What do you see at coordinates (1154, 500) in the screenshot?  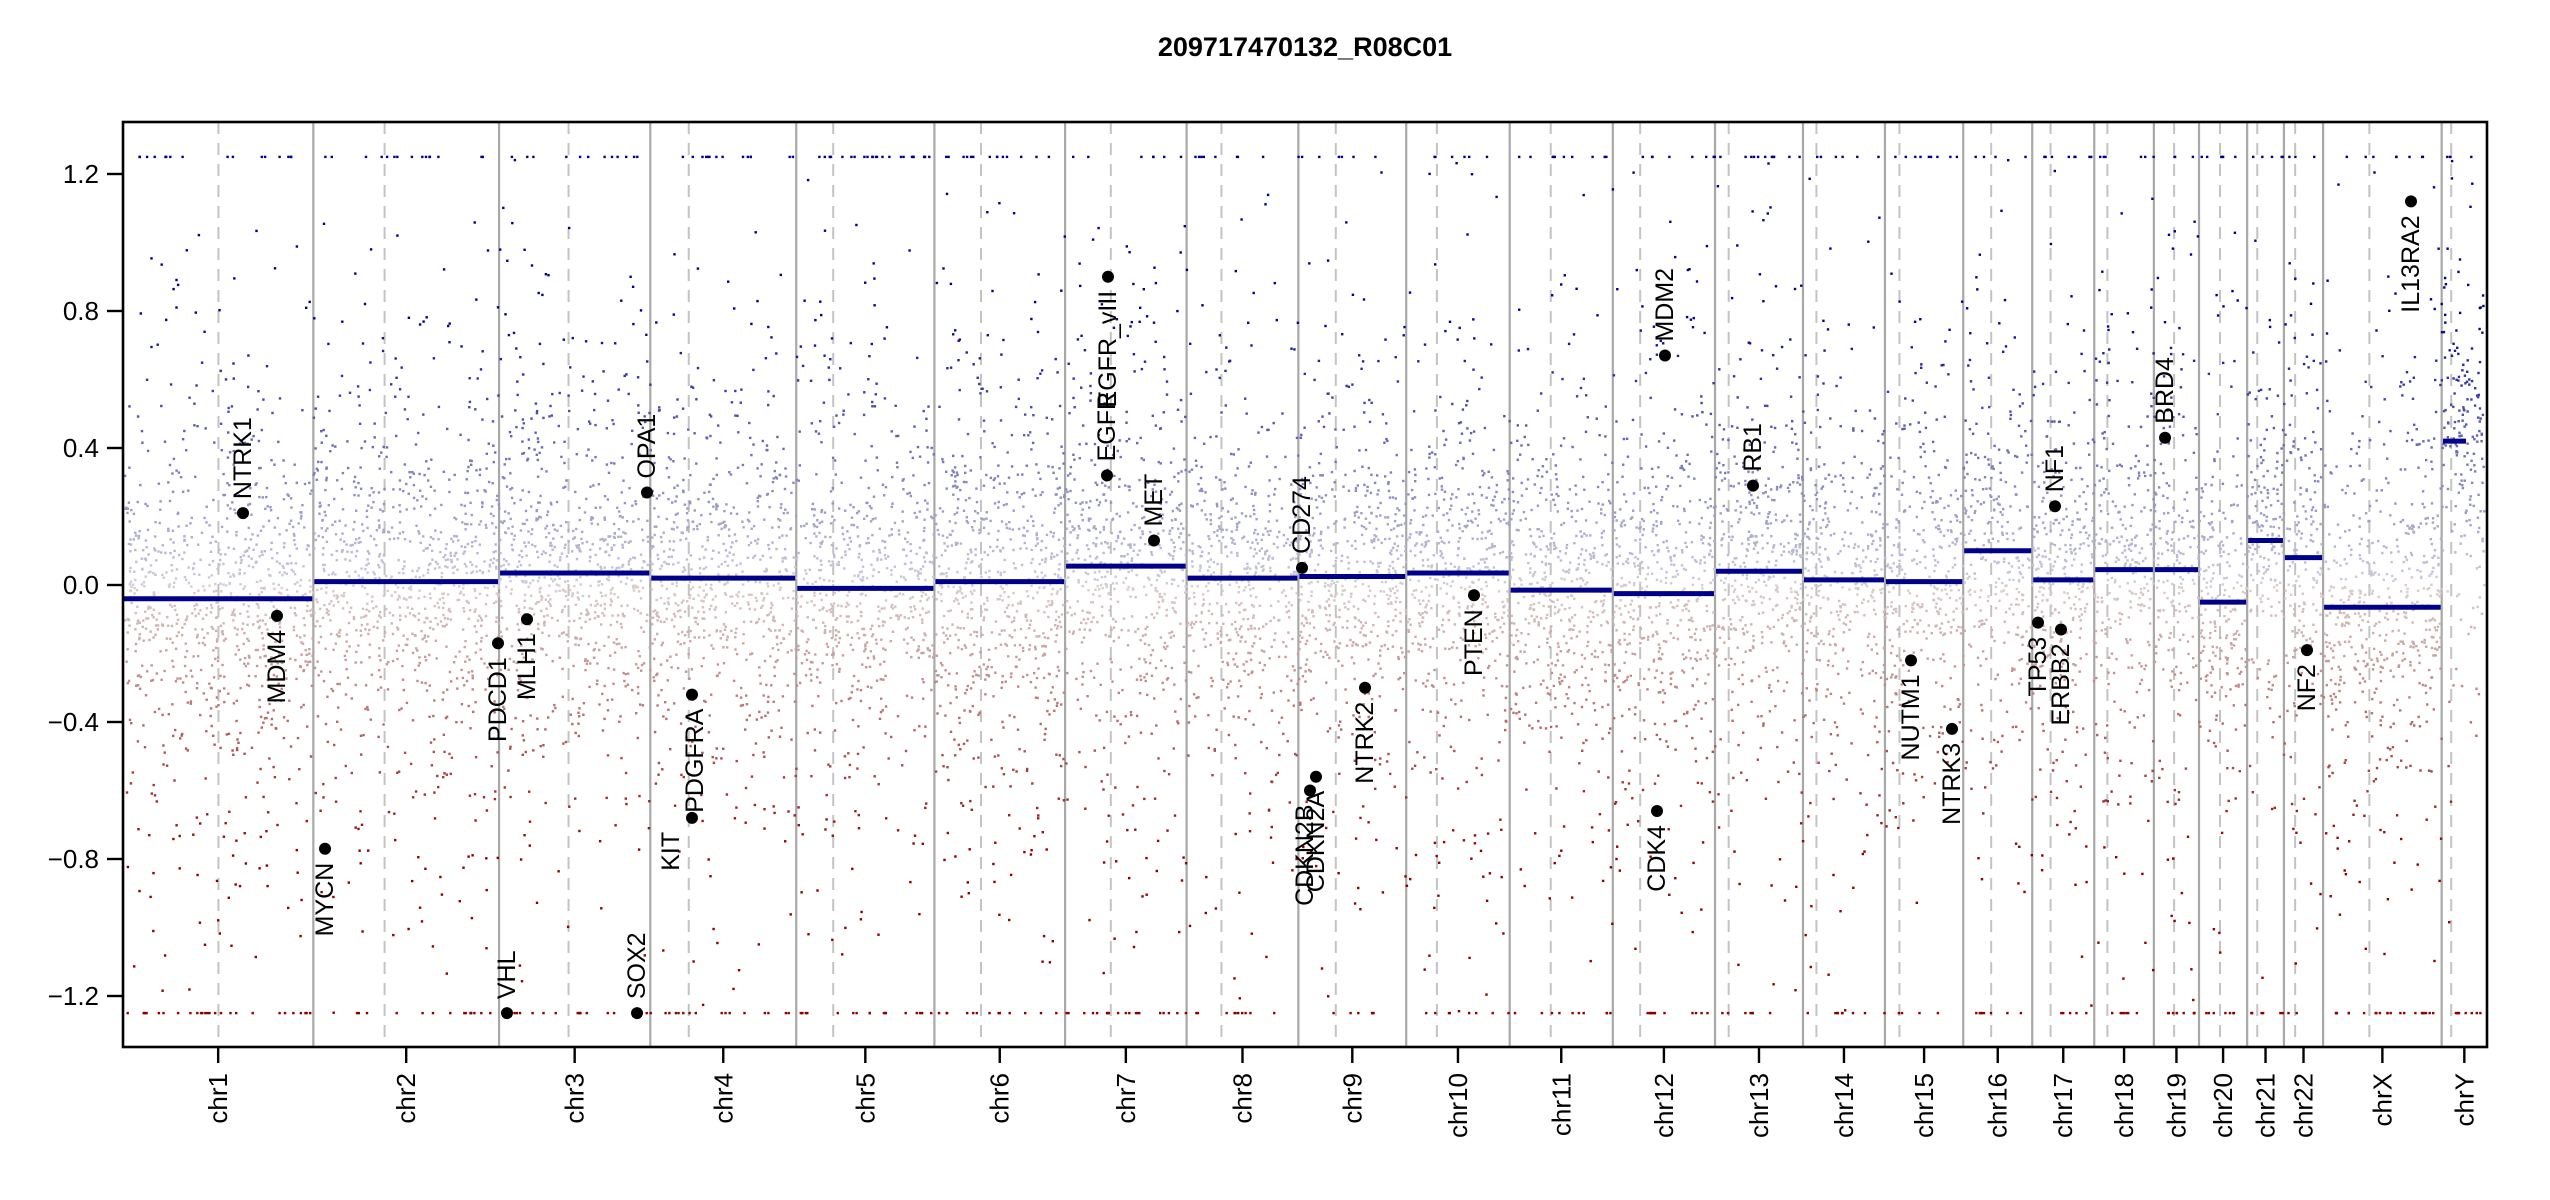 I see `gene-label-MET: MET` at bounding box center [1154, 500].